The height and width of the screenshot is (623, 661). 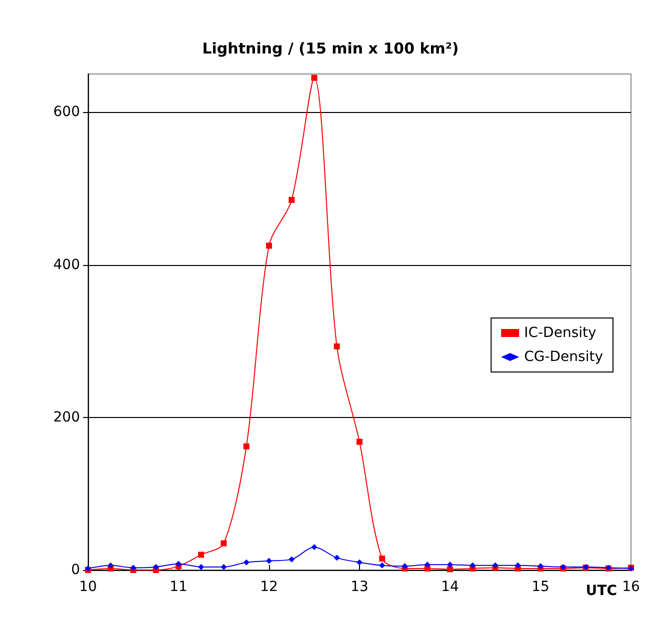 I want to click on x-tick-label: 13, so click(x=359, y=587).